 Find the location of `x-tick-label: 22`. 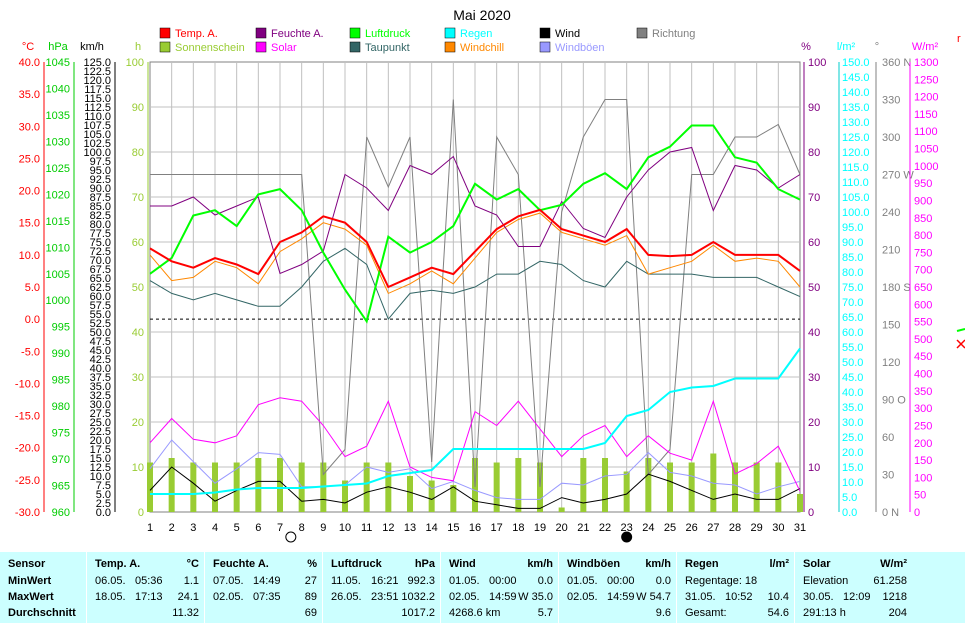

x-tick-label: 22 is located at coordinates (605, 528).